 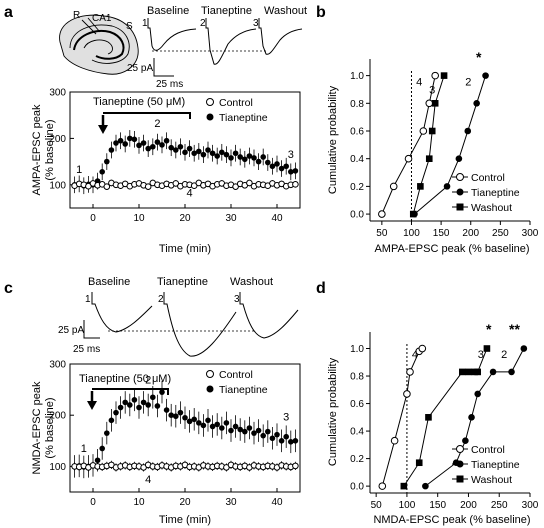 I want to click on panel-c-drug-bar: Tianeptine (50 μM), so click(x=125, y=391).